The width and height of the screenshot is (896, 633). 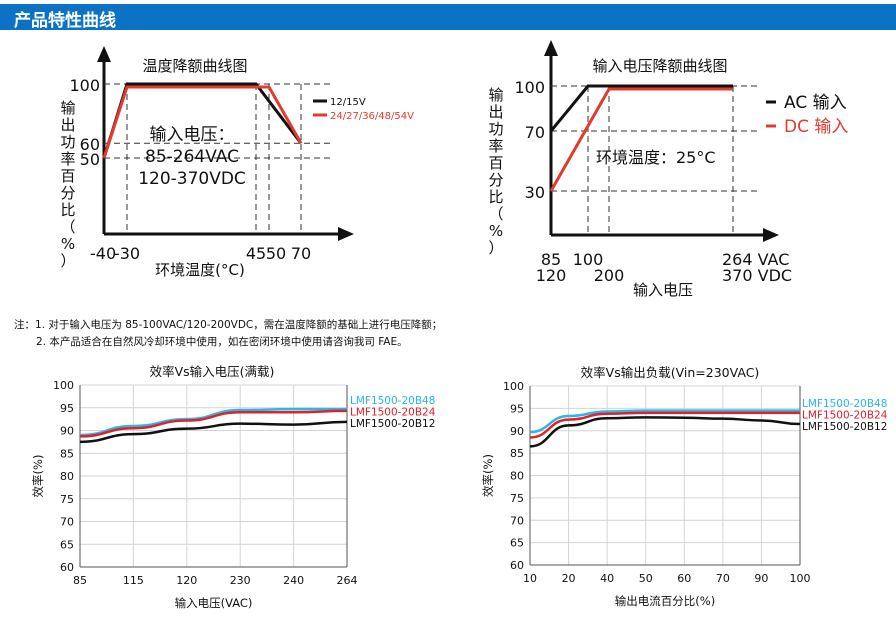 I want to click on eff-vin-legend-label: LMF1500-20B48, so click(x=392, y=401).